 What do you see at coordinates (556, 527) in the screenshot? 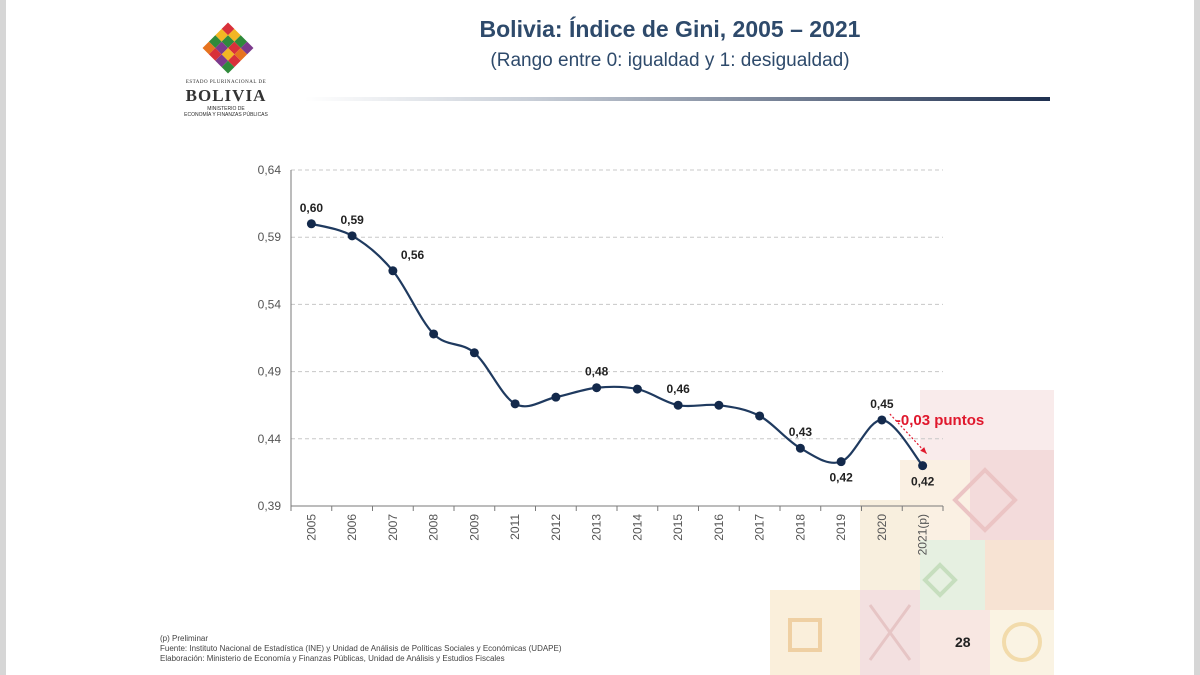
I see `x-tick-label: 2012` at bounding box center [556, 527].